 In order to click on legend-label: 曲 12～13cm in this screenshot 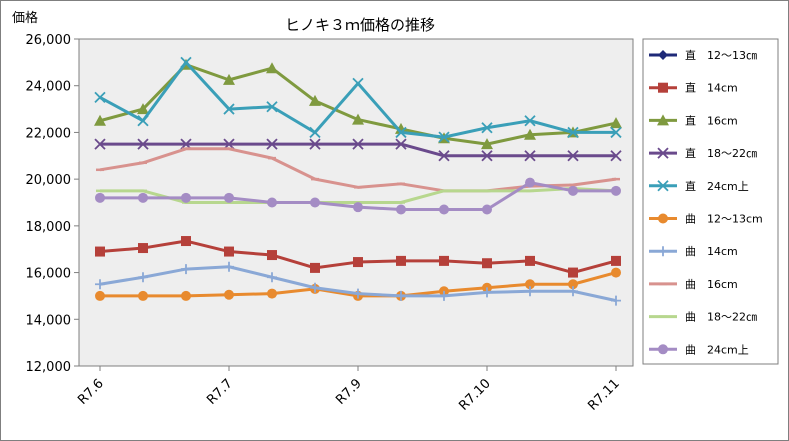, I will do `click(724, 219)`.